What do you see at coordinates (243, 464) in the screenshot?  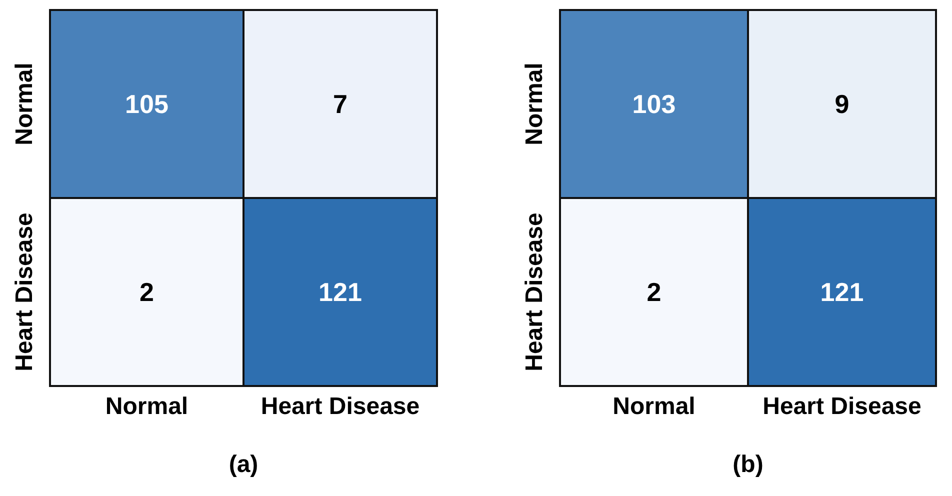 I see `text: (a)` at bounding box center [243, 464].